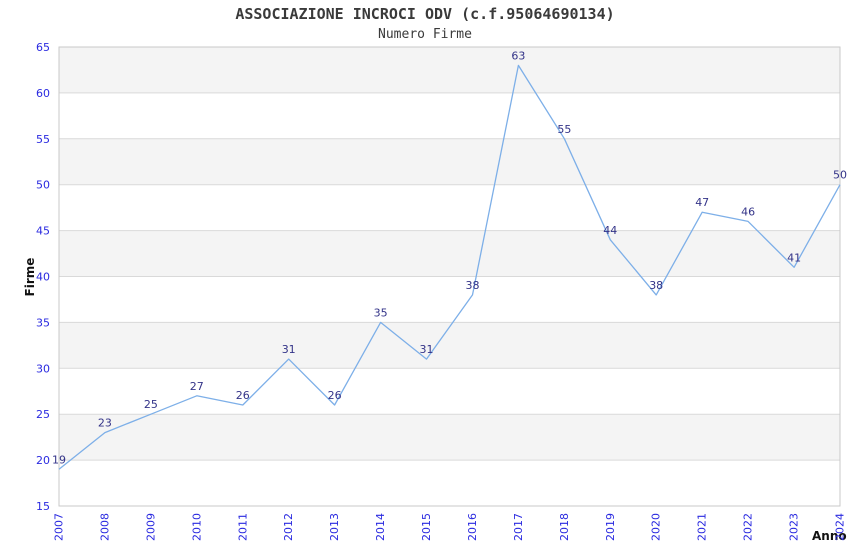 This screenshot has height=550, width=850. I want to click on data-point-label: 44, so click(610, 230).